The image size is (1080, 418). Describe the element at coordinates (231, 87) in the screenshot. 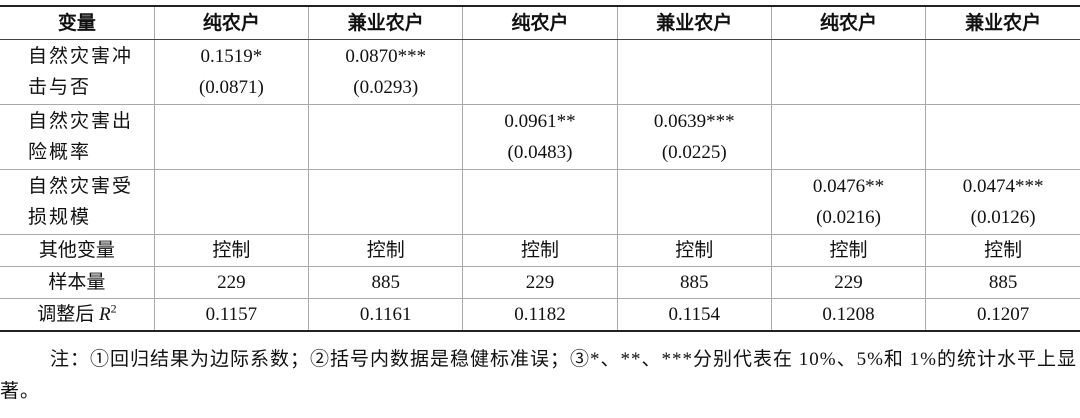

I see `std-error: (0.0871)` at that location.